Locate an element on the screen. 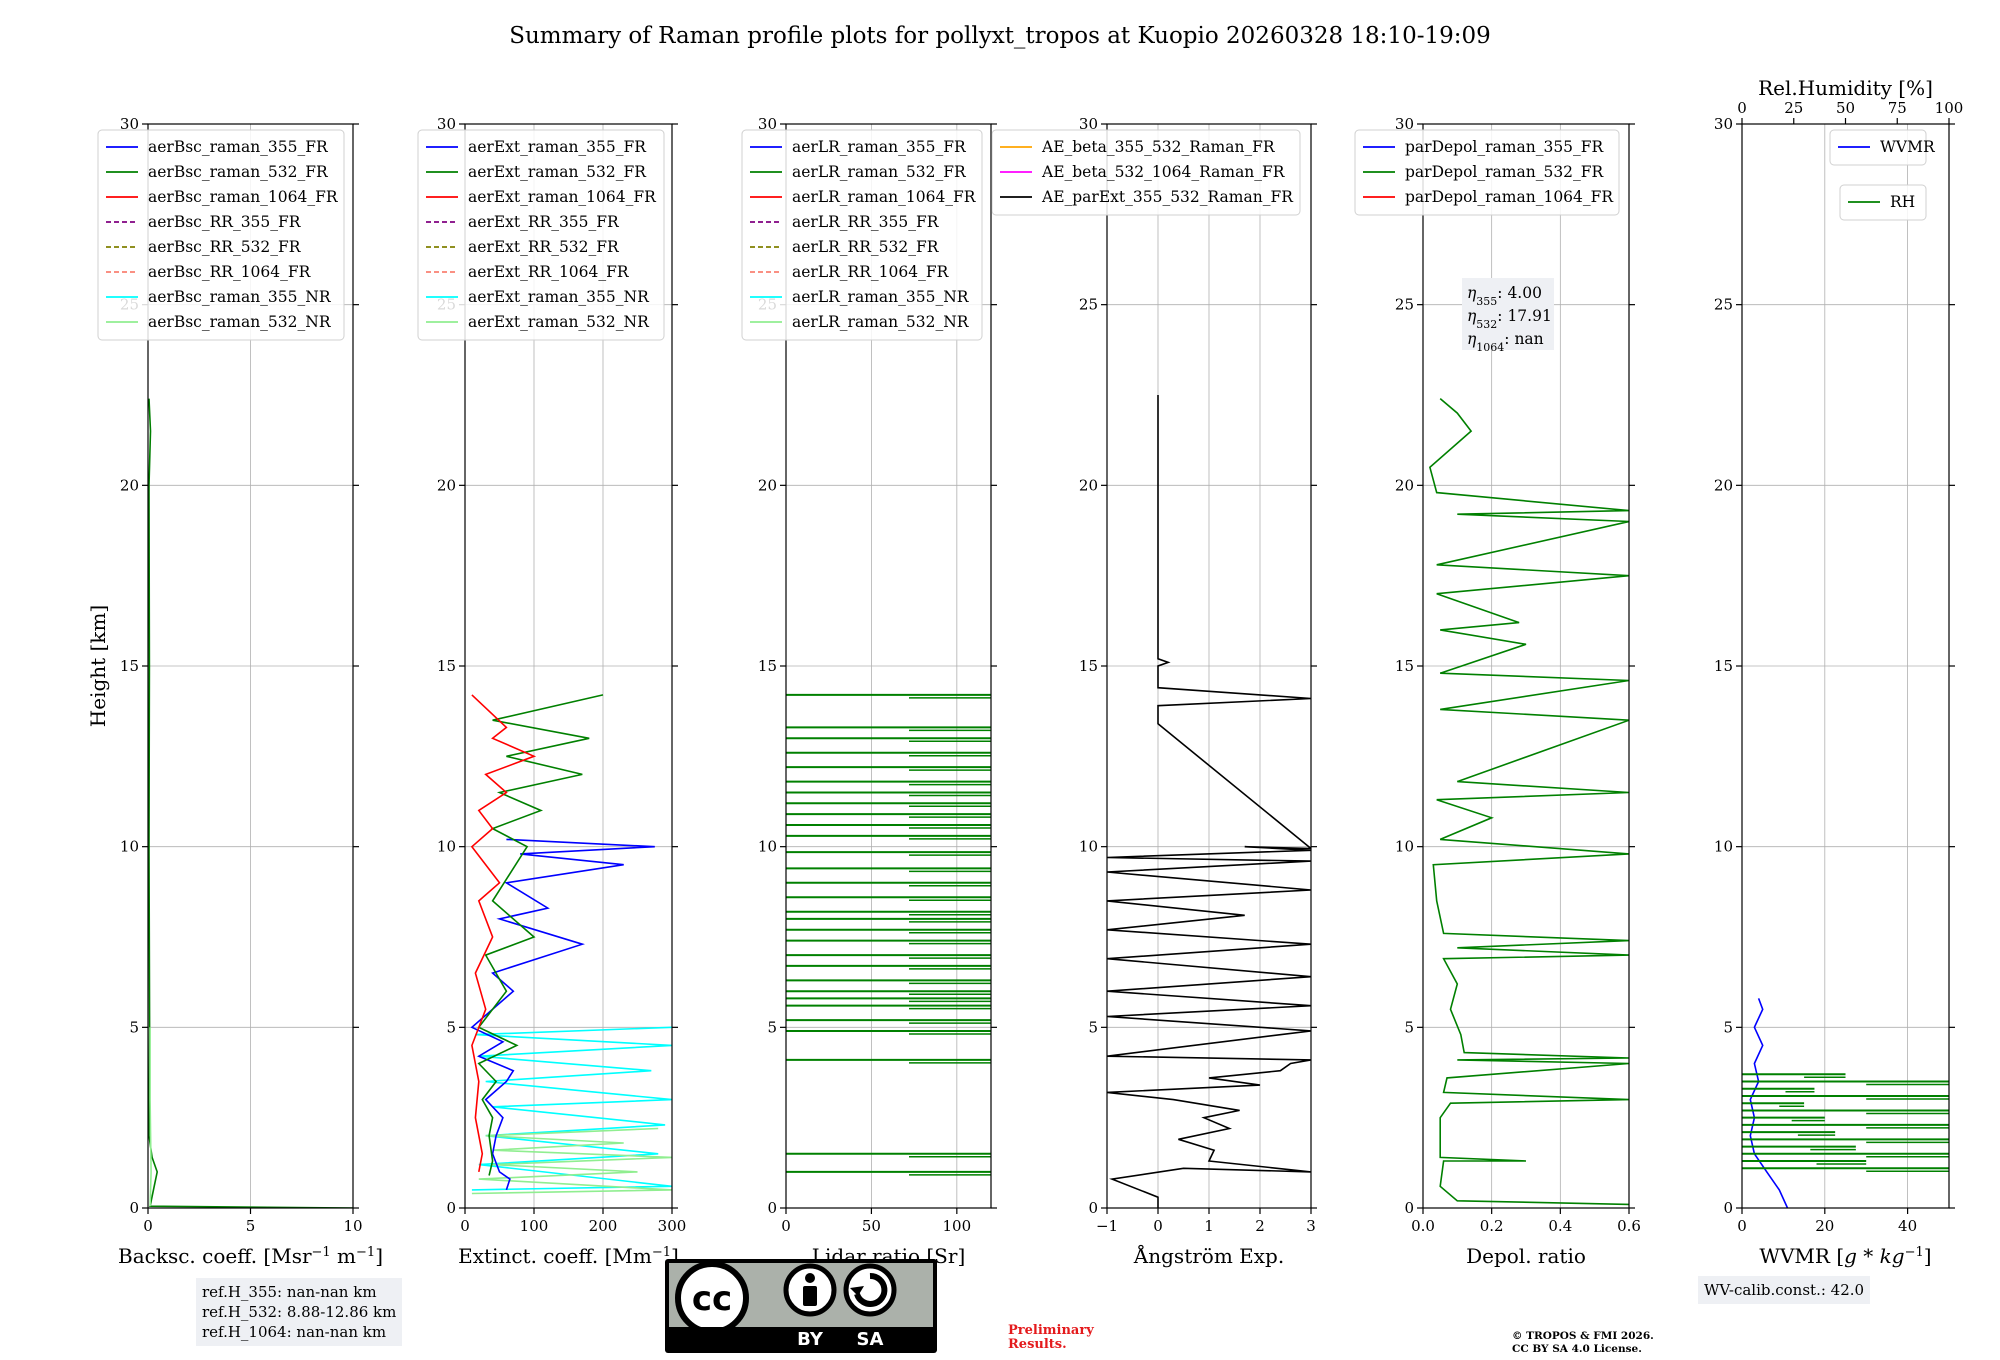 This screenshot has width=2000, height=1360. eta-line: η355: 4.00 is located at coordinates (1504, 296).